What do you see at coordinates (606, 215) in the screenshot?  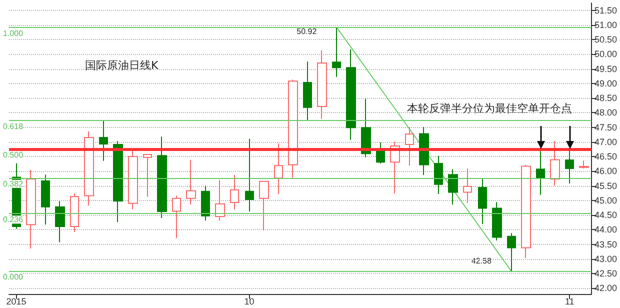 I see `y-tick-label: 44.50` at bounding box center [606, 215].